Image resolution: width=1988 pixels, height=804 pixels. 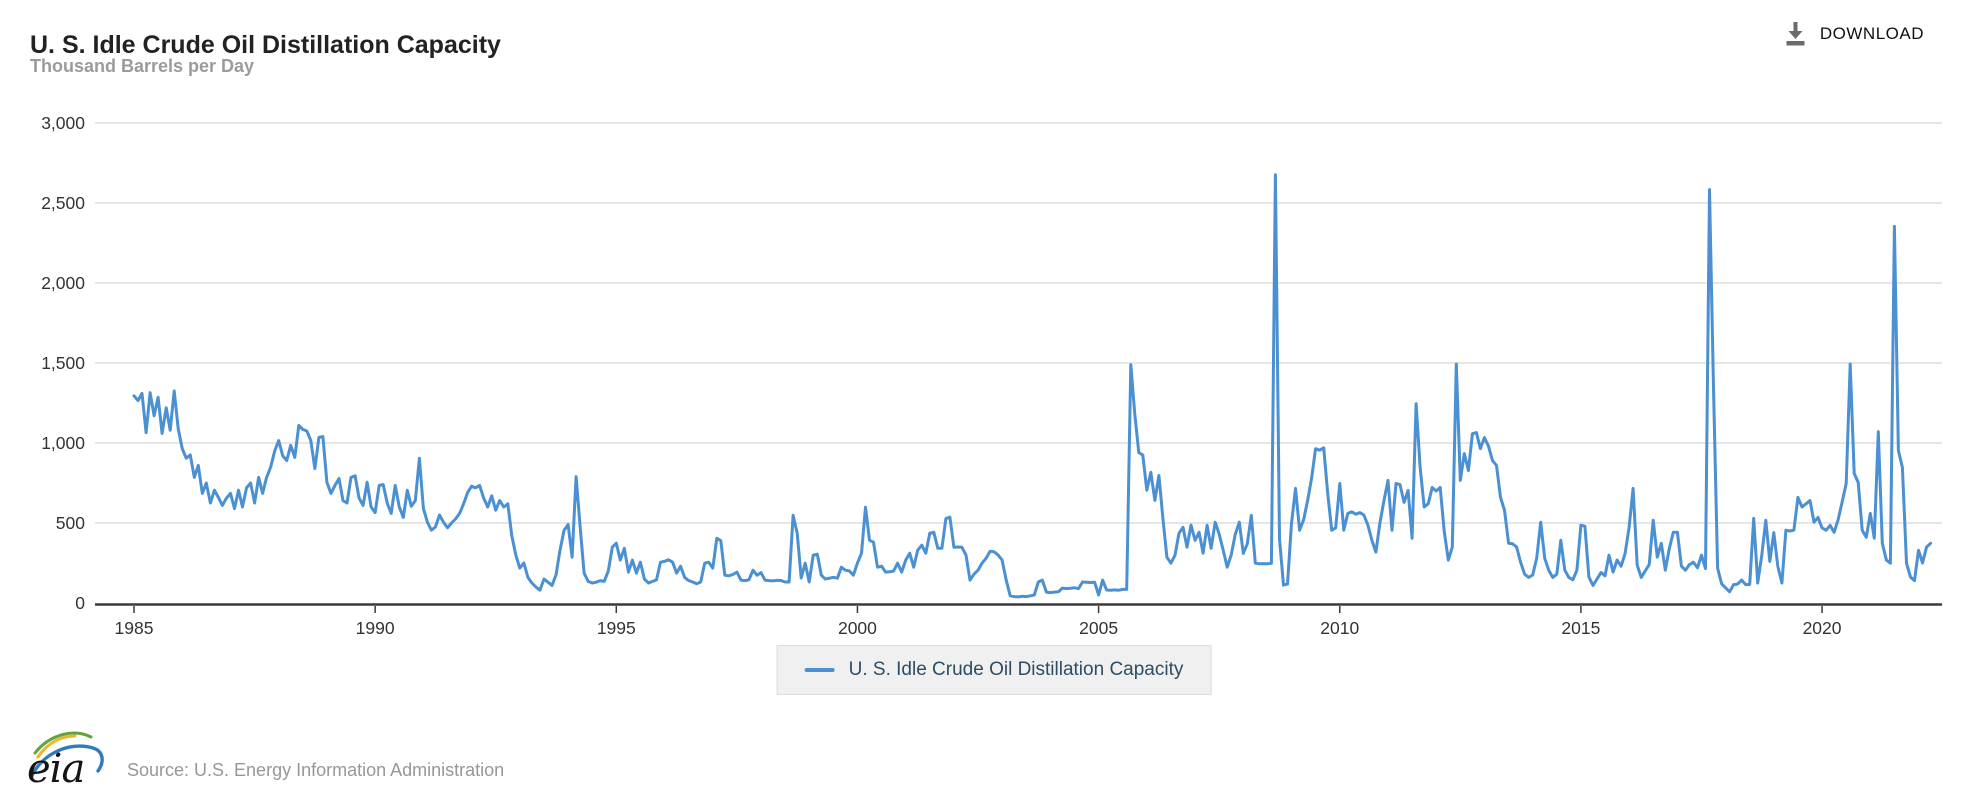 What do you see at coordinates (80, 603) in the screenshot?
I see `y-axis-tick-label: 0` at bounding box center [80, 603].